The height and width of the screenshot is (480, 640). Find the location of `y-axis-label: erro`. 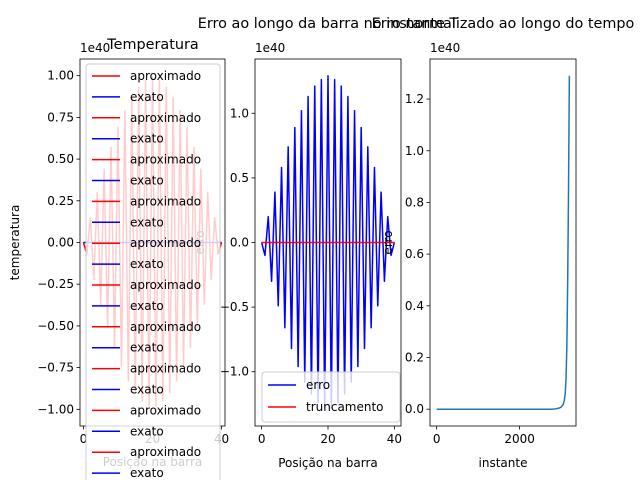

y-axis-label: erro is located at coordinates (388, 242).